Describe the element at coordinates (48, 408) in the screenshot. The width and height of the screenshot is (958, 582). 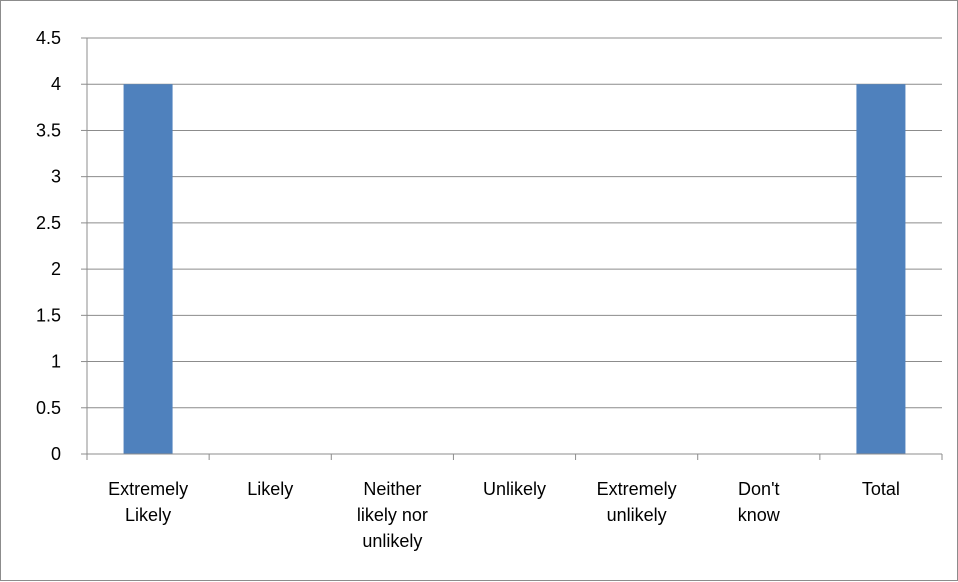
I see `y-tick-label: 0.5` at that location.